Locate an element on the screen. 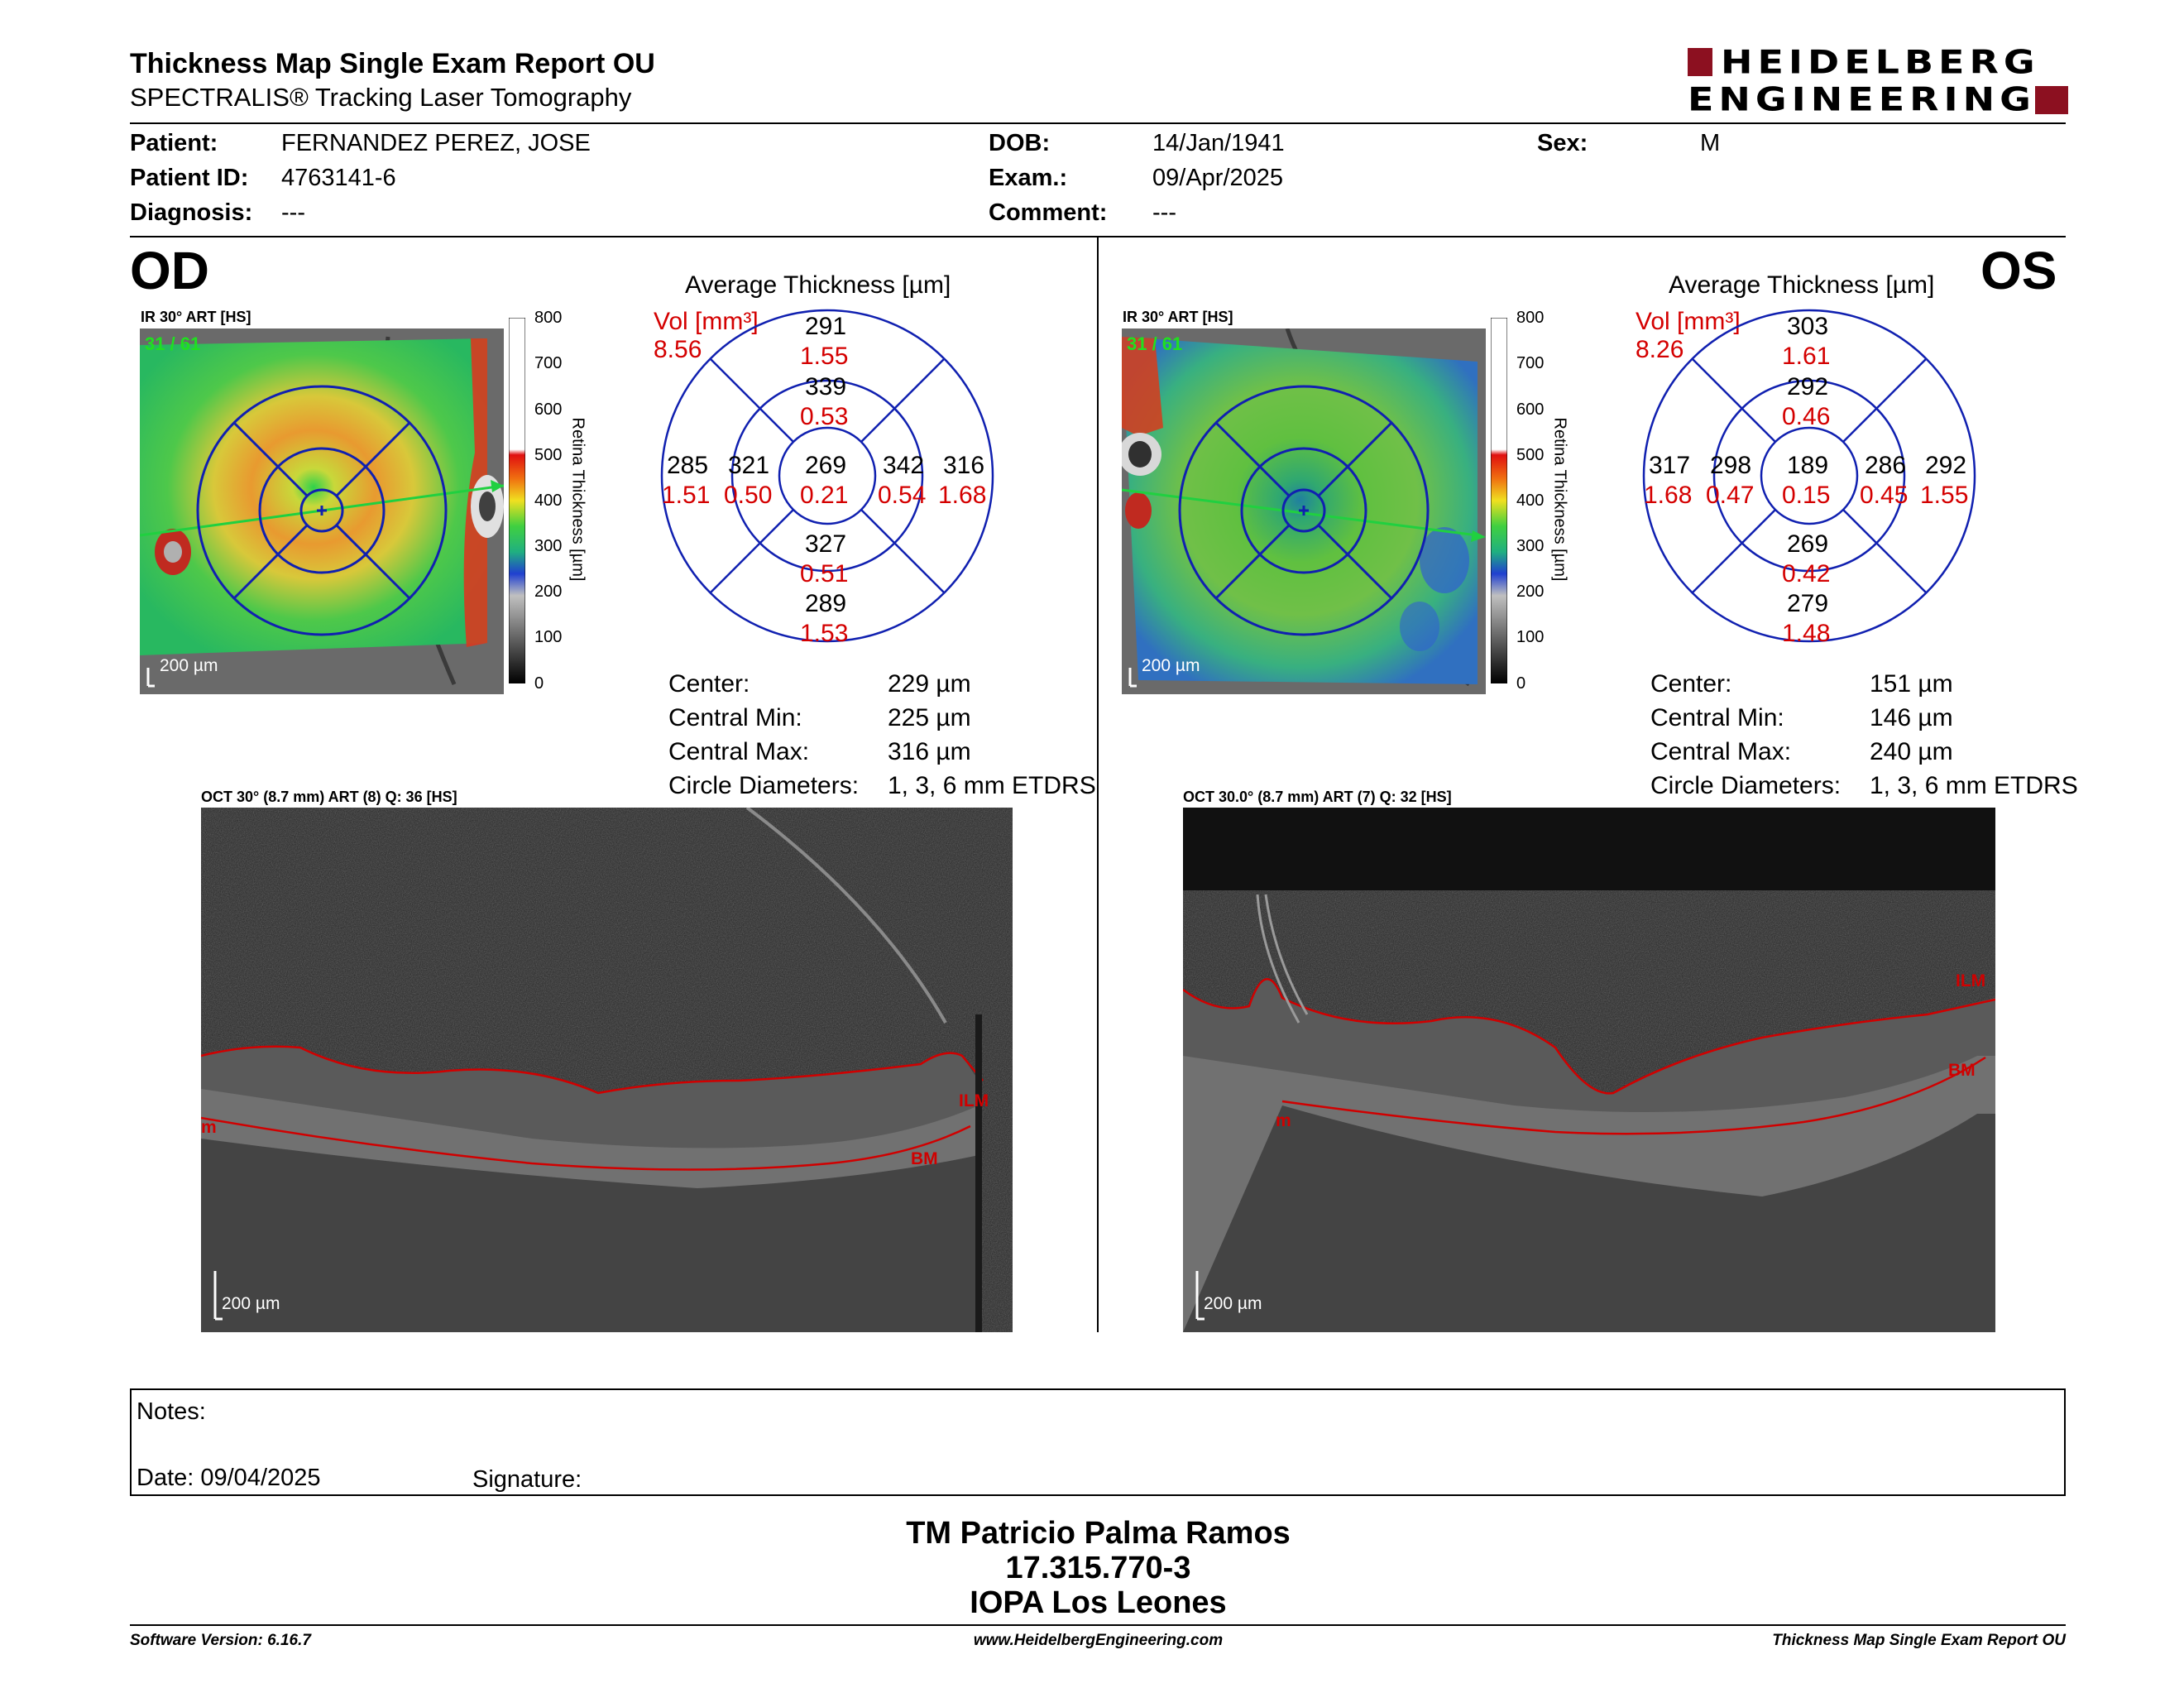 Image resolution: width=2184 pixels, height=1688 pixels. od-oct-m-label: m is located at coordinates (209, 1127).